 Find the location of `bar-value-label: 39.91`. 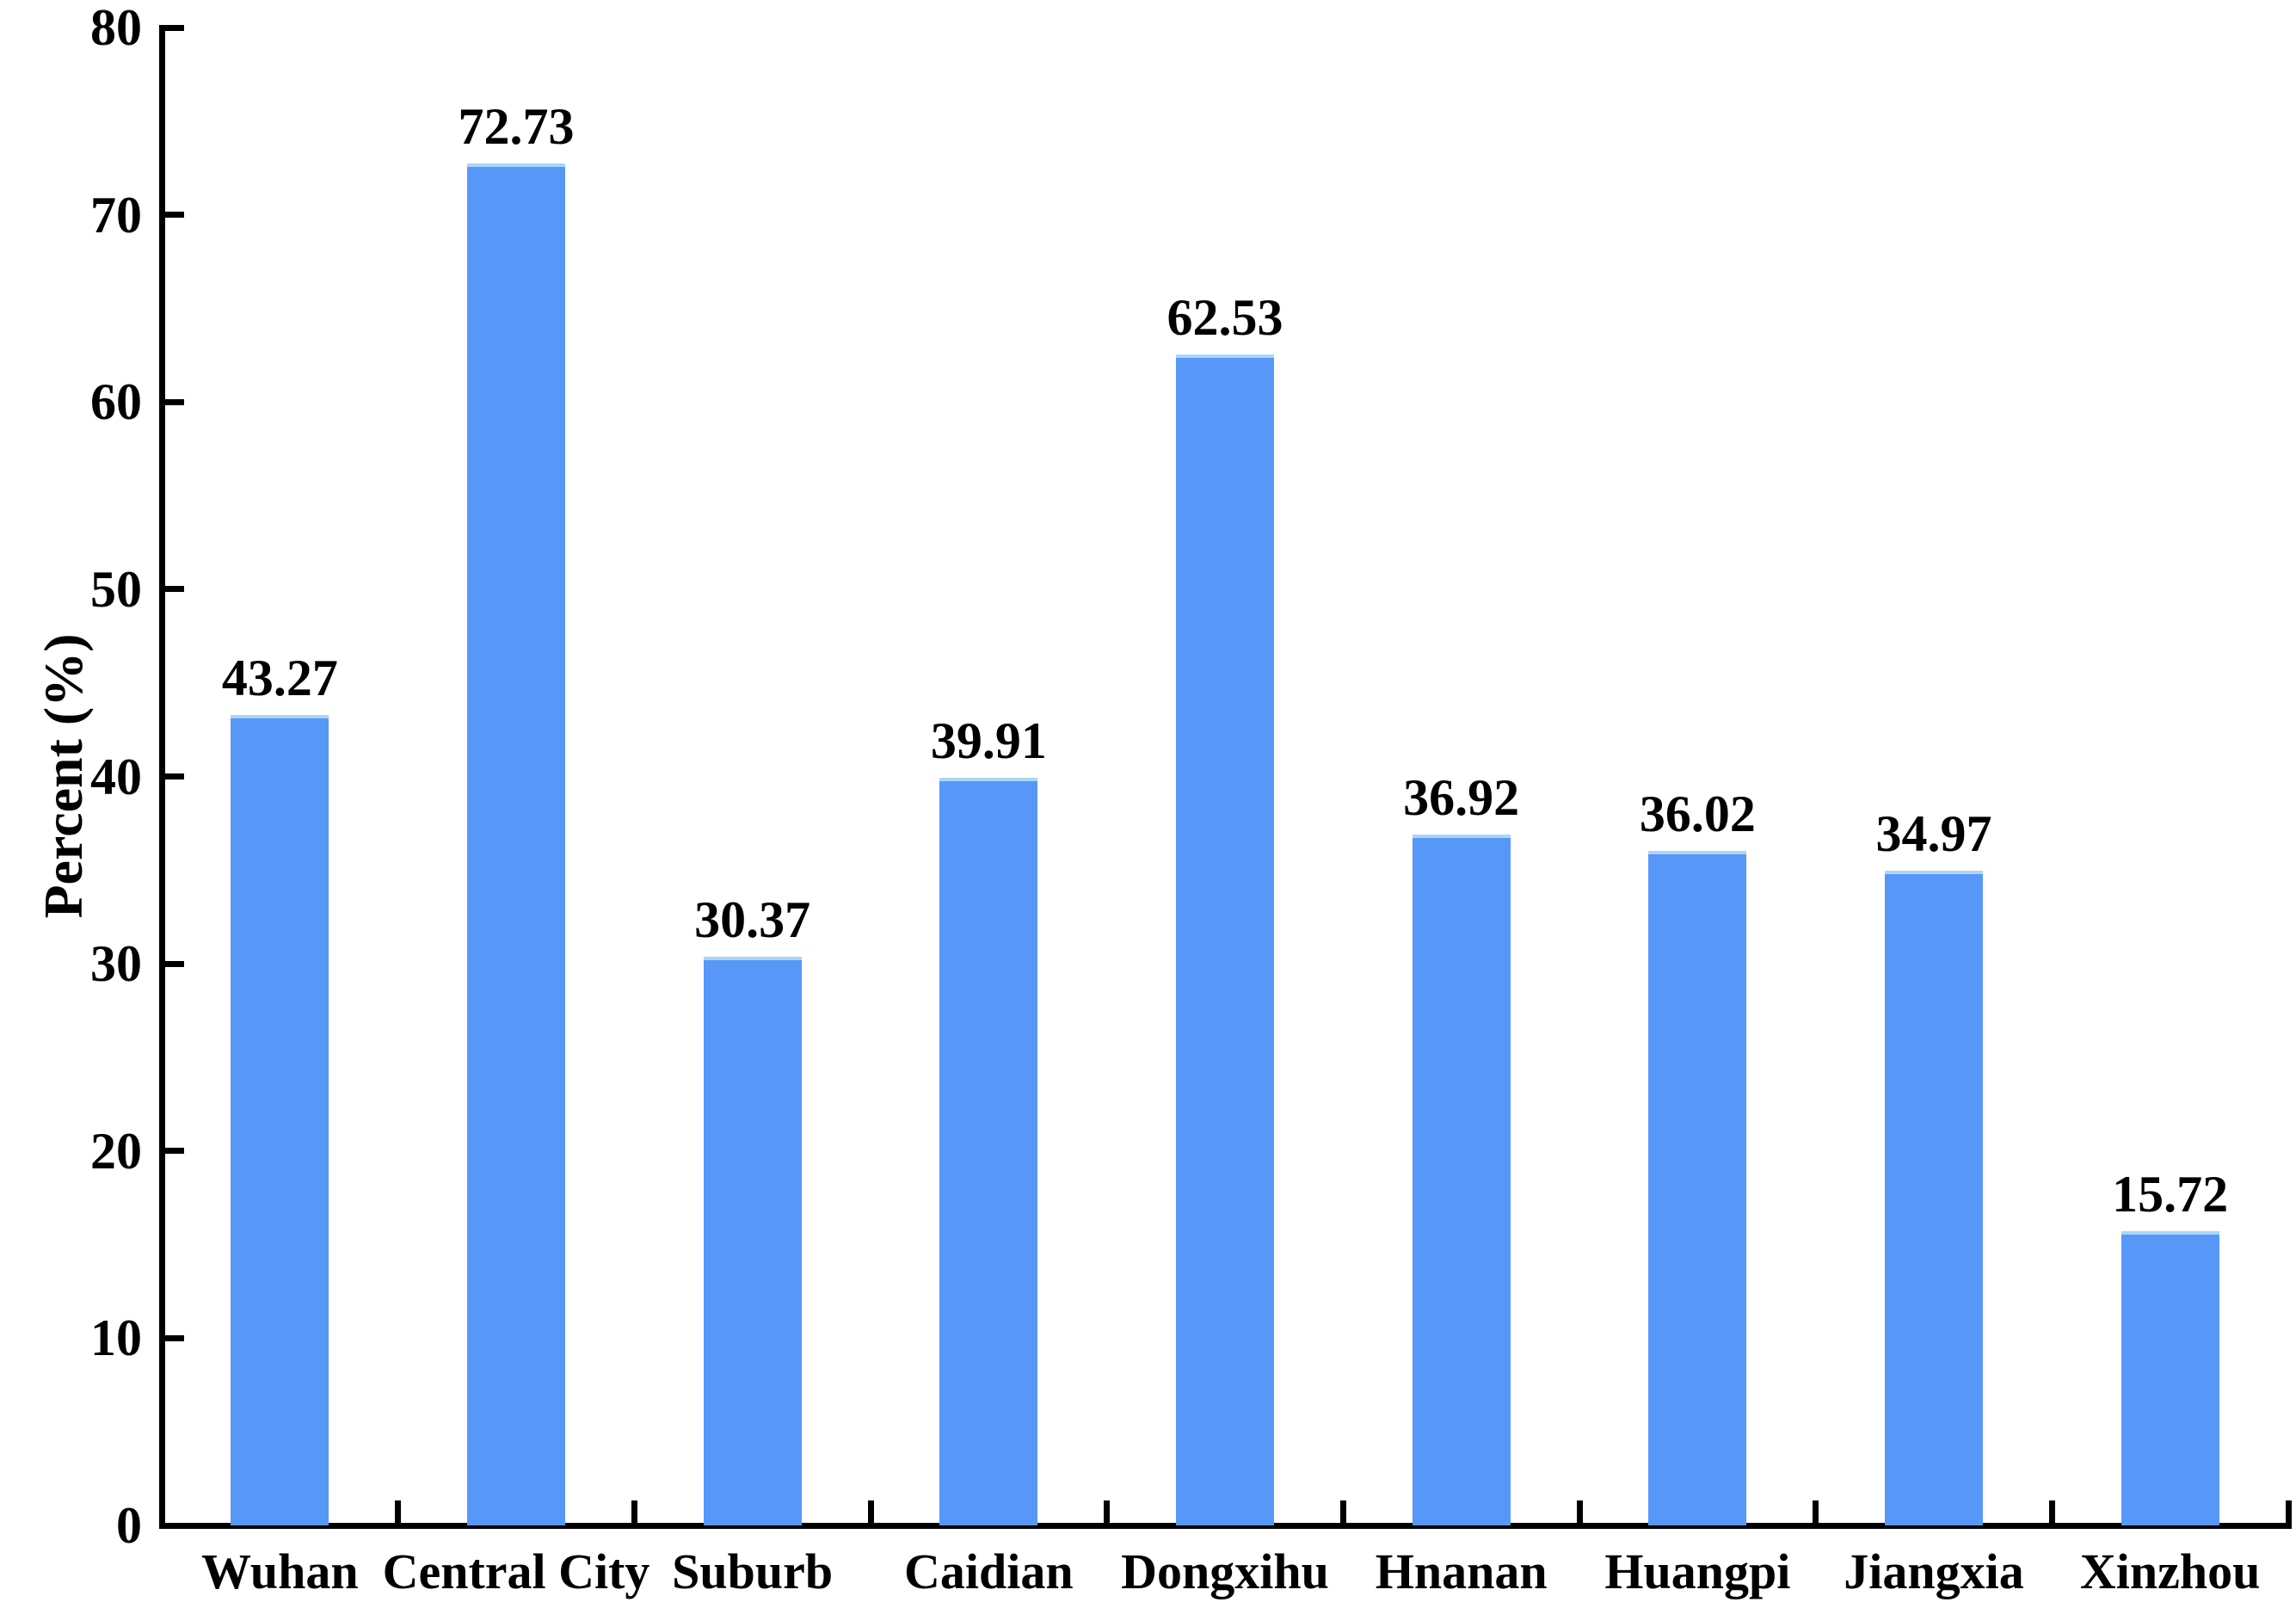

bar-value-label: 39.91 is located at coordinates (989, 741).